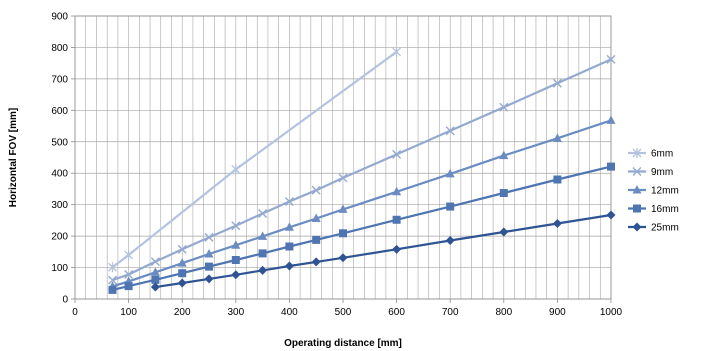 The width and height of the screenshot is (702, 351). Describe the element at coordinates (665, 228) in the screenshot. I see `legend-label: 25mm` at that location.